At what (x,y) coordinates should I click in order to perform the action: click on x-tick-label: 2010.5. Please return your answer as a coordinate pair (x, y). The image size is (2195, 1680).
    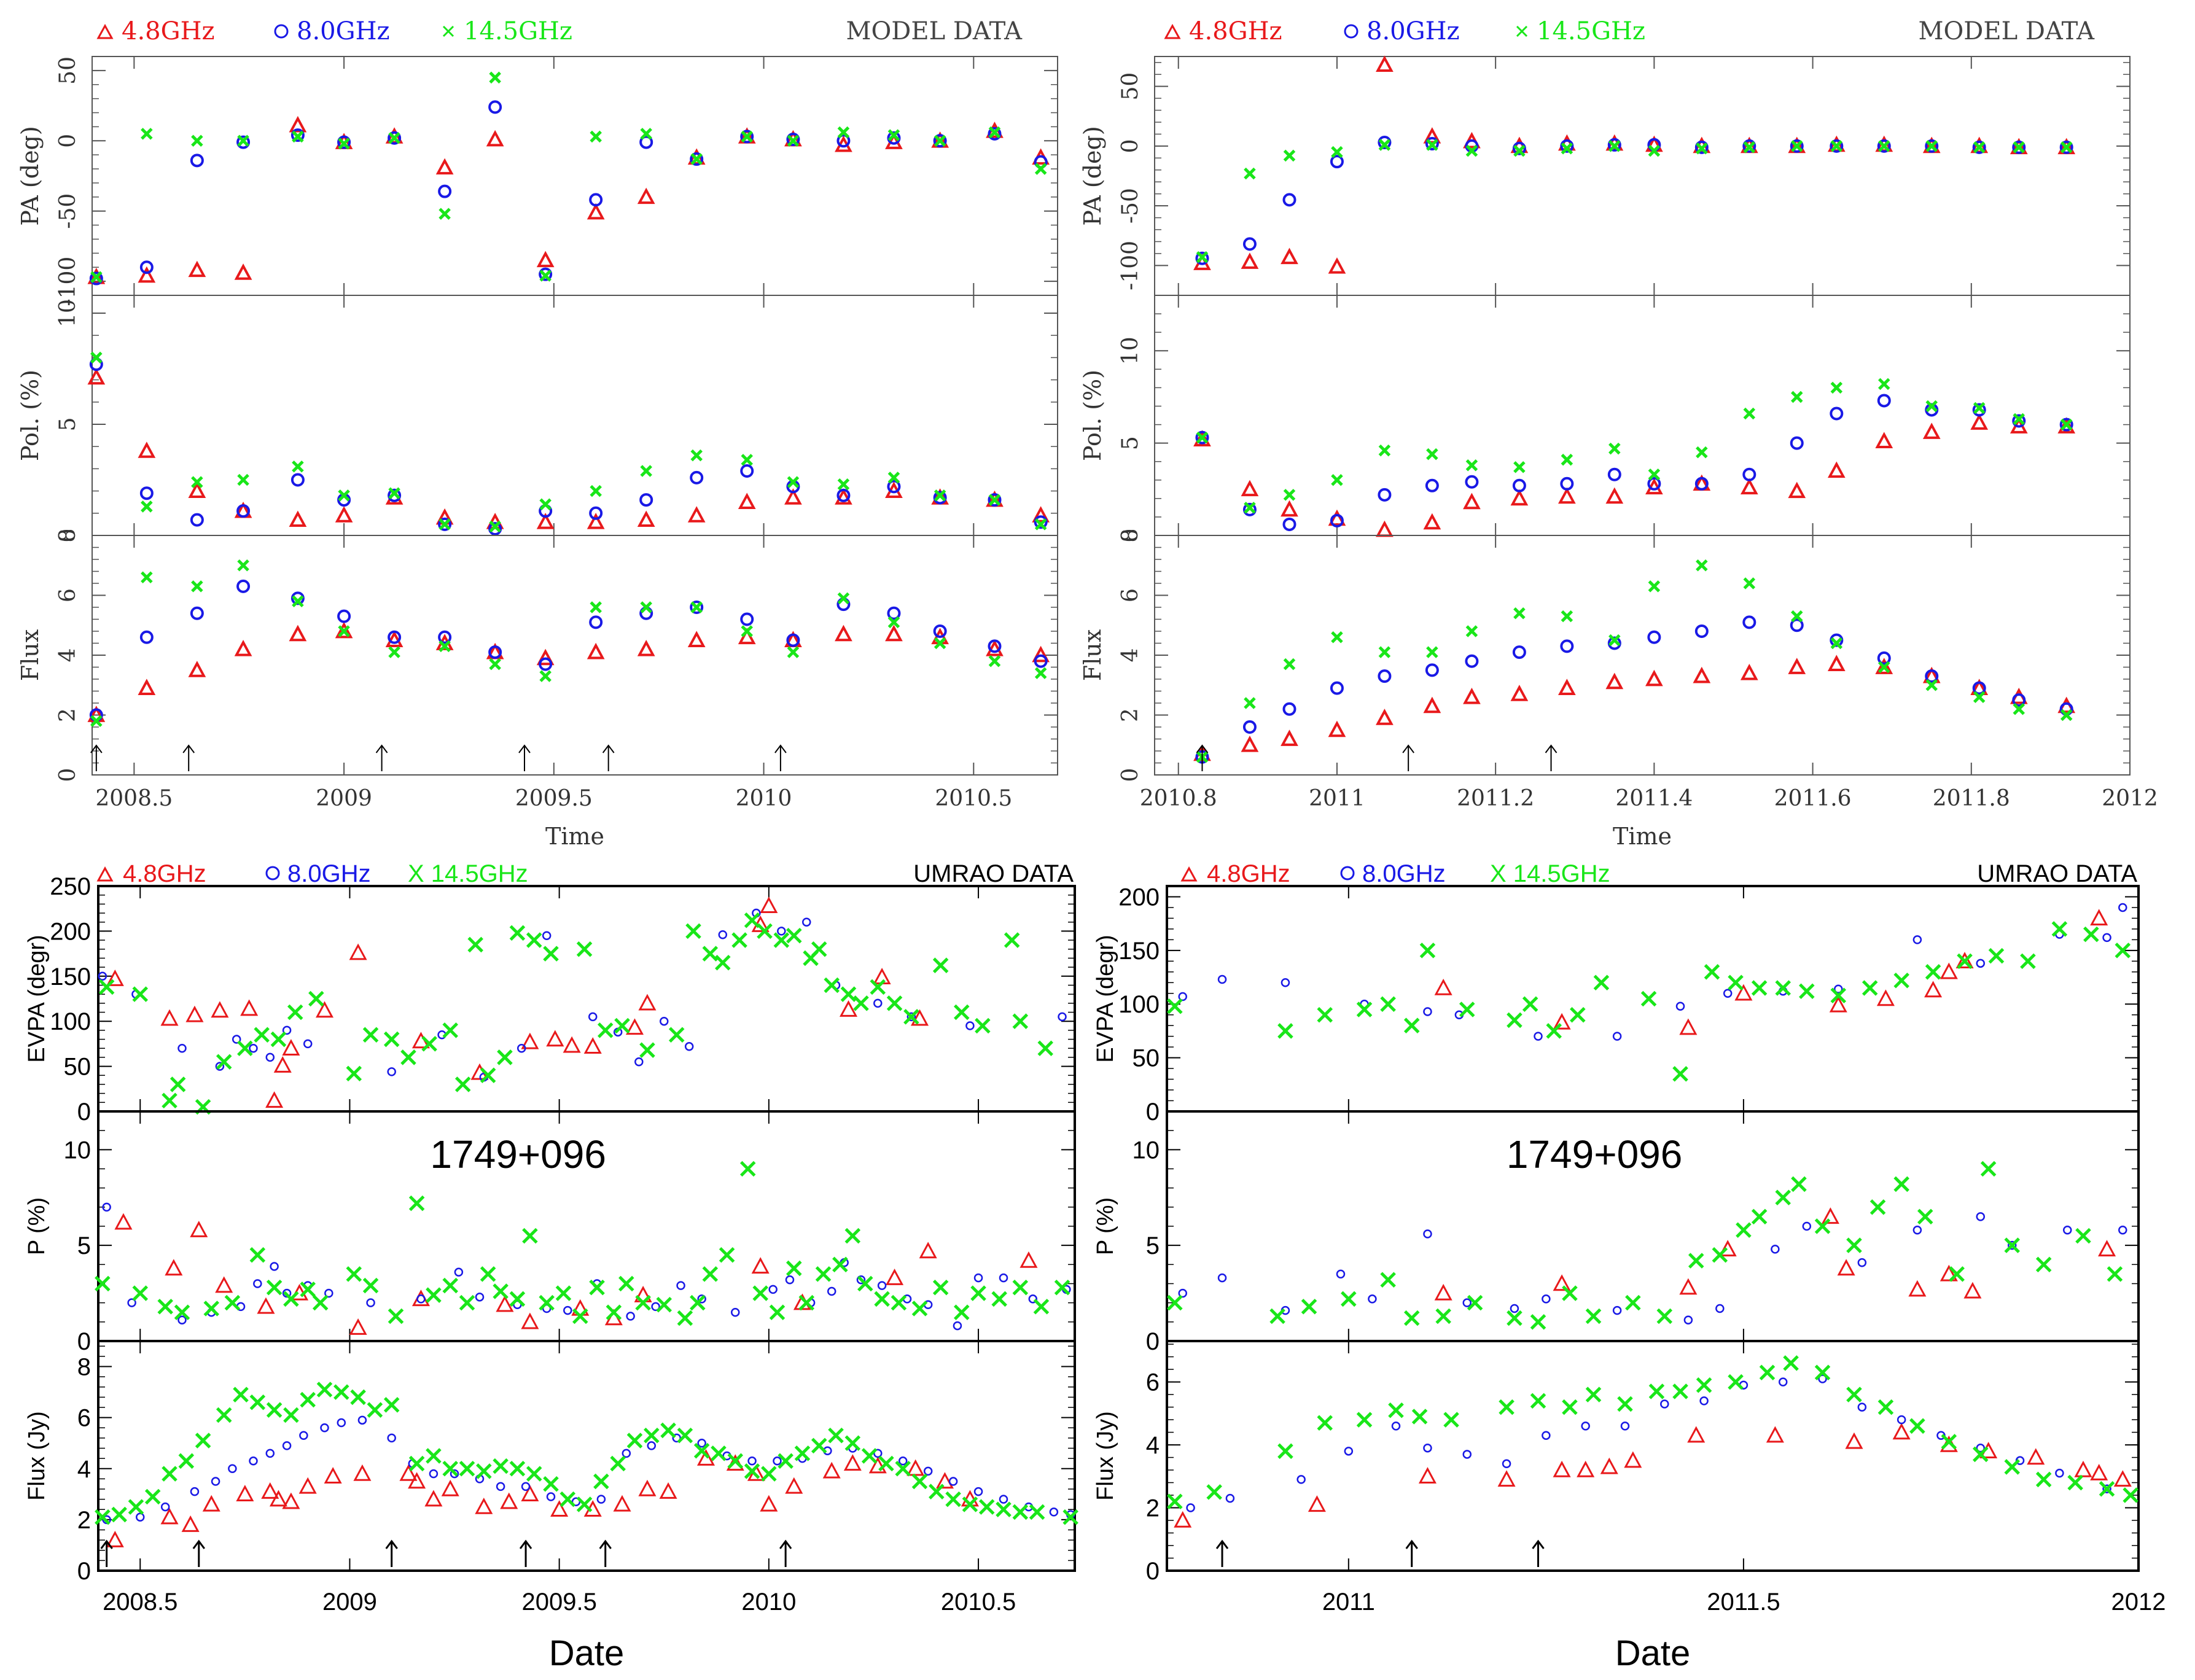
    Looking at the image, I should click on (979, 1602).